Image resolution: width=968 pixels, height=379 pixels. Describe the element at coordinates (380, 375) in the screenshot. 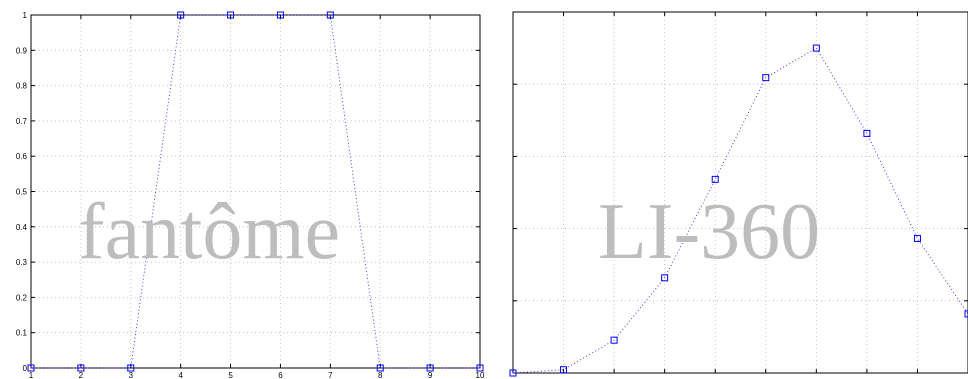

I see `left-xtick-label-8: 8` at that location.